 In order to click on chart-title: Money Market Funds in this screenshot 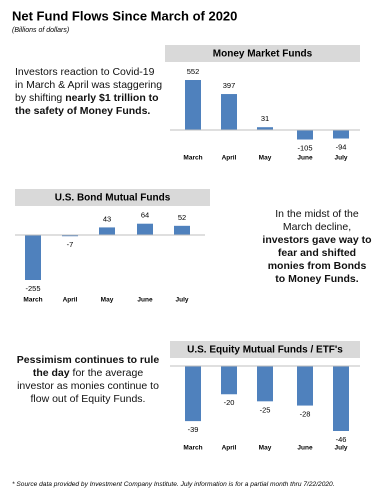, I will do `click(263, 54)`.